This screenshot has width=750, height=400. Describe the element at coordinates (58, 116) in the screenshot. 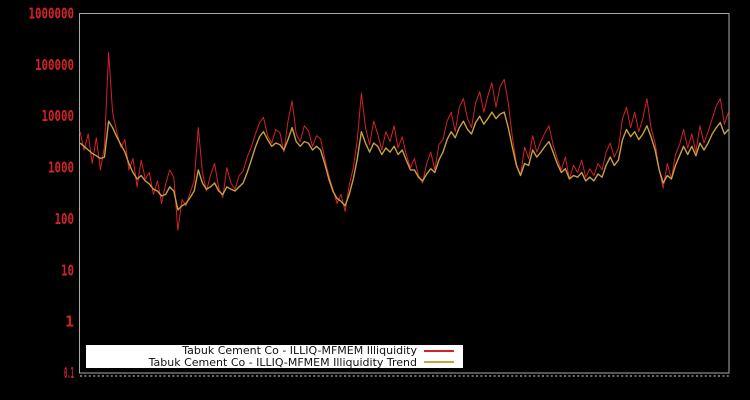

I see `y-tick-label: 10000` at that location.